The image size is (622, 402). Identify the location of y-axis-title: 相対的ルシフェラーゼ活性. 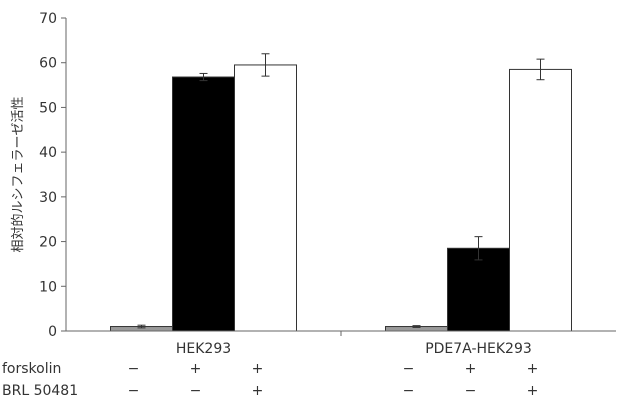
(18, 174).